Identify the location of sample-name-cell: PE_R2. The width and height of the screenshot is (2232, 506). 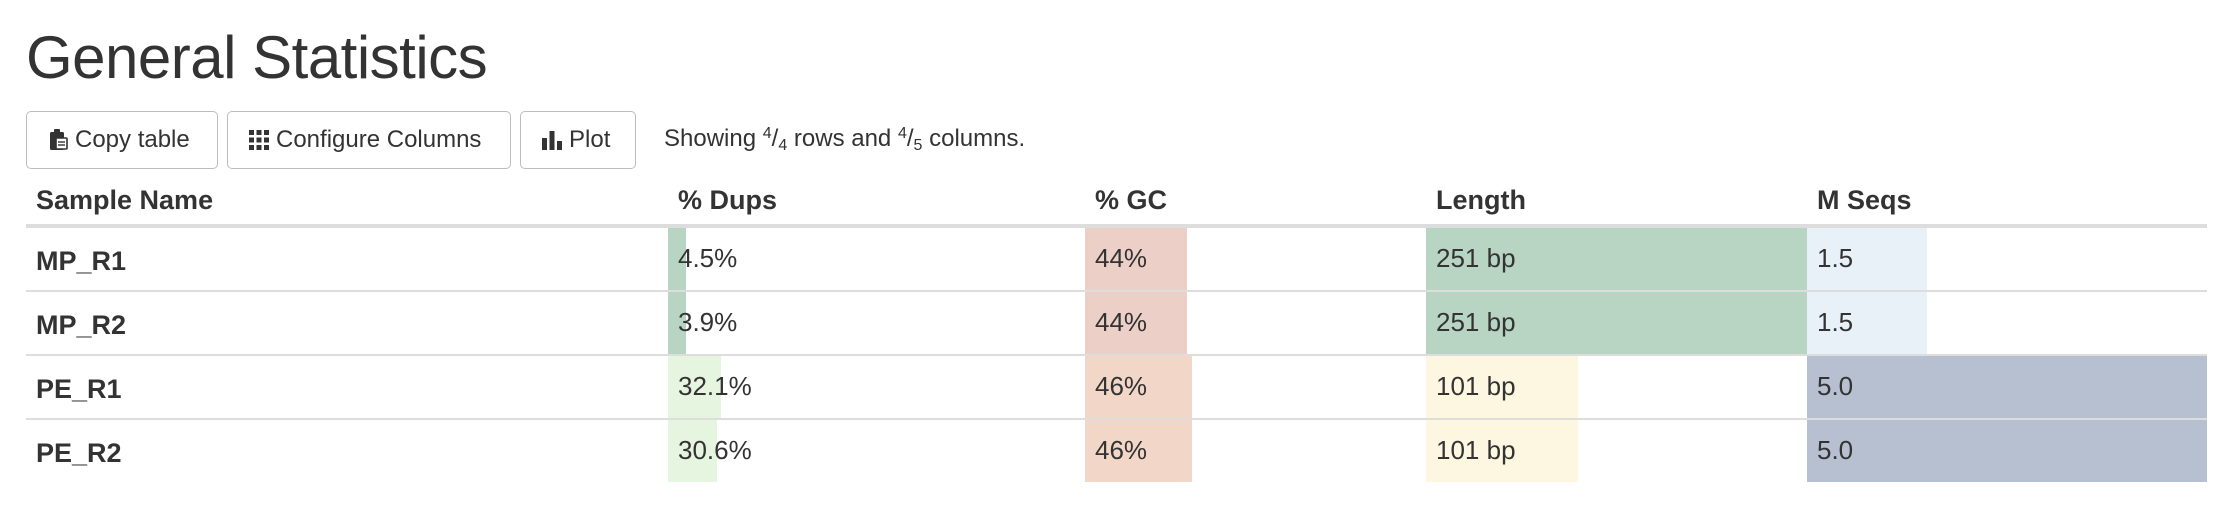
(79, 453).